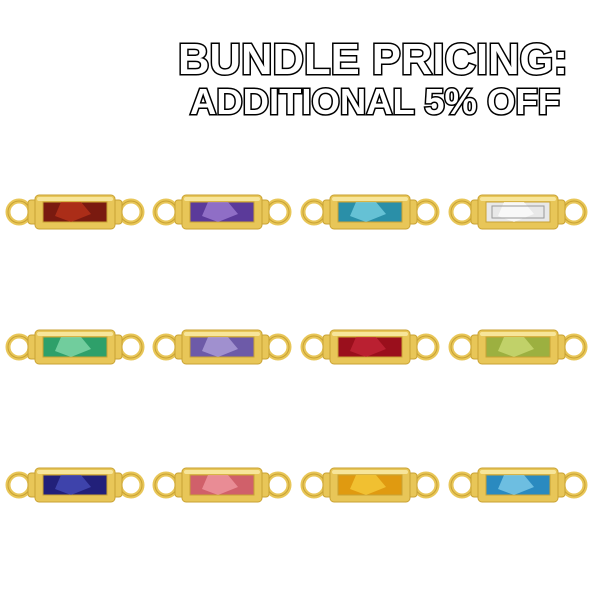 Image resolution: width=600 pixels, height=600 pixels. I want to click on charm-sapphire, so click(75, 485).